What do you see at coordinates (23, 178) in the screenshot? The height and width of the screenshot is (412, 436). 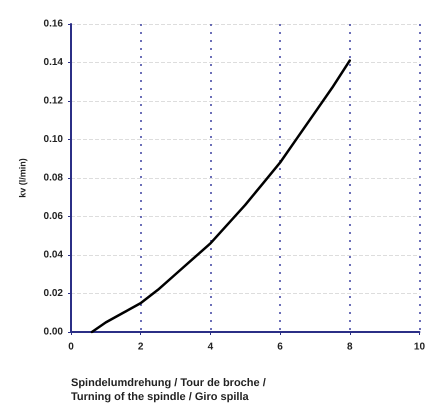 I see `y-axis-title: kv (l/min)` at bounding box center [23, 178].